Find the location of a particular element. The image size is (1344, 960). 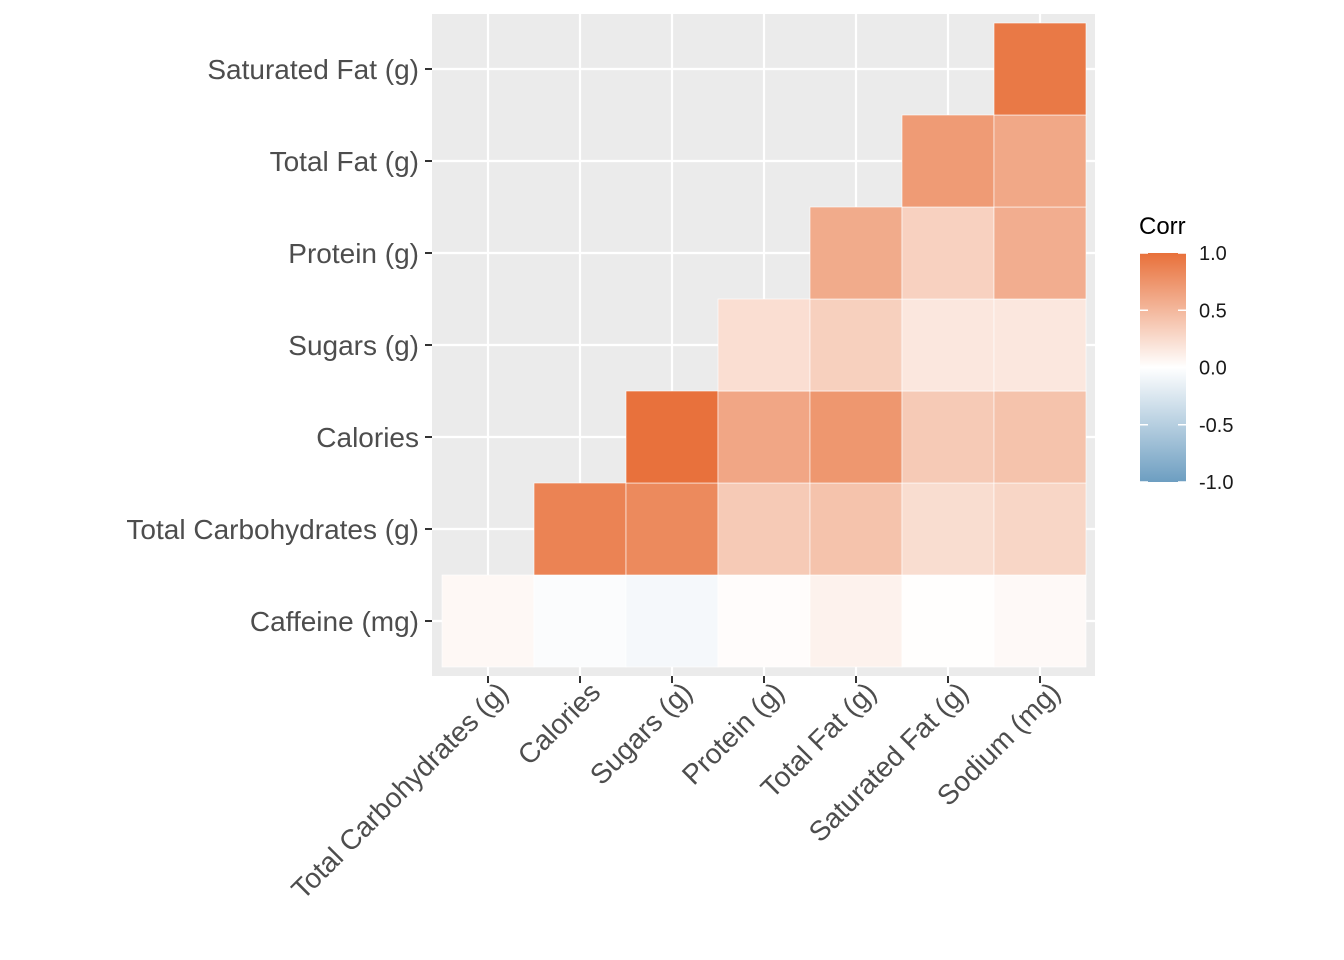

legend-tick-label: 0.5 is located at coordinates (1213, 311).